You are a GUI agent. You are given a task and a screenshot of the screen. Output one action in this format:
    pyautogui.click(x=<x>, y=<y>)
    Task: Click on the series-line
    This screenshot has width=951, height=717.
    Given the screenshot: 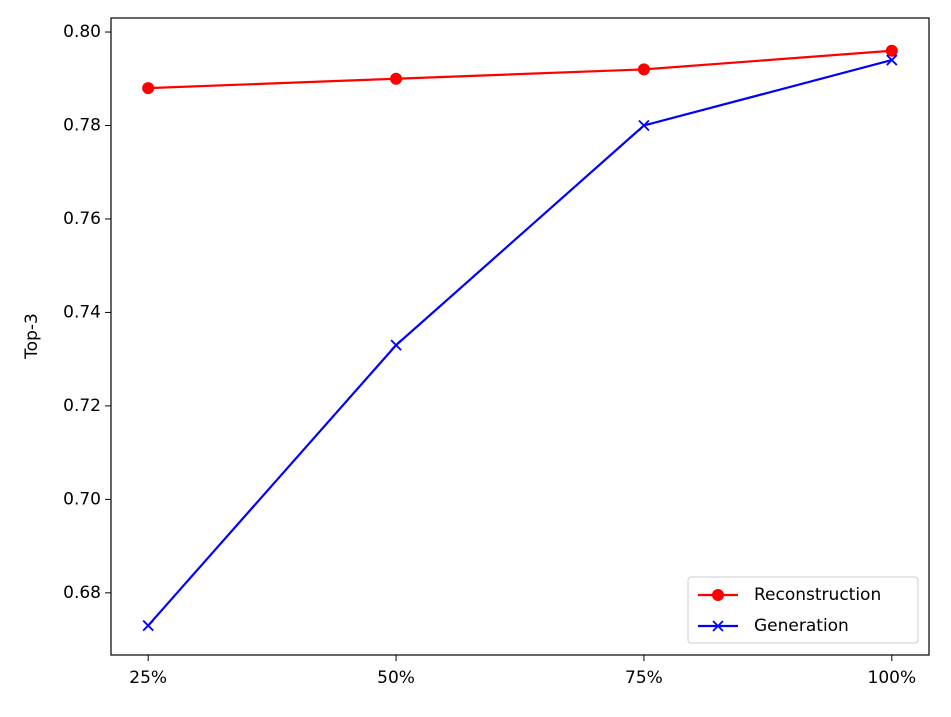 What is the action you would take?
    pyautogui.click(x=520, y=69)
    